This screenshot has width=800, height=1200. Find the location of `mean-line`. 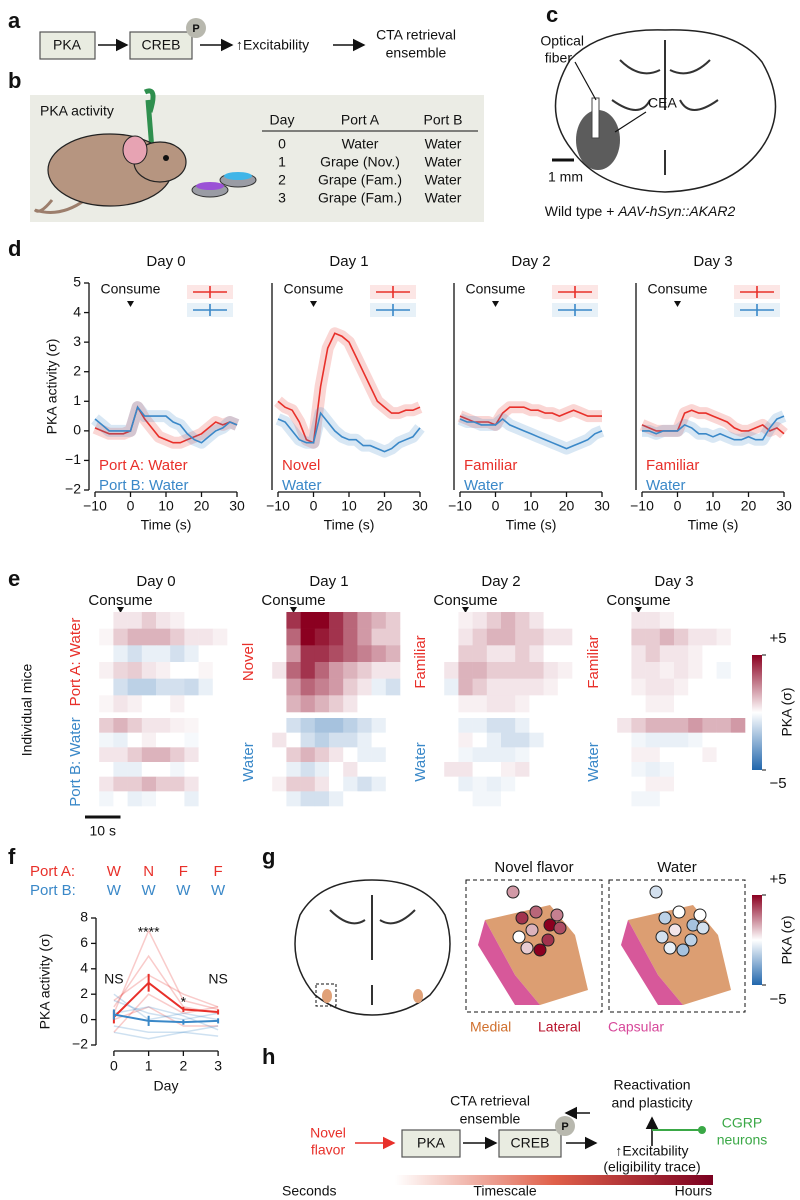

mean-line is located at coordinates (166, 999).